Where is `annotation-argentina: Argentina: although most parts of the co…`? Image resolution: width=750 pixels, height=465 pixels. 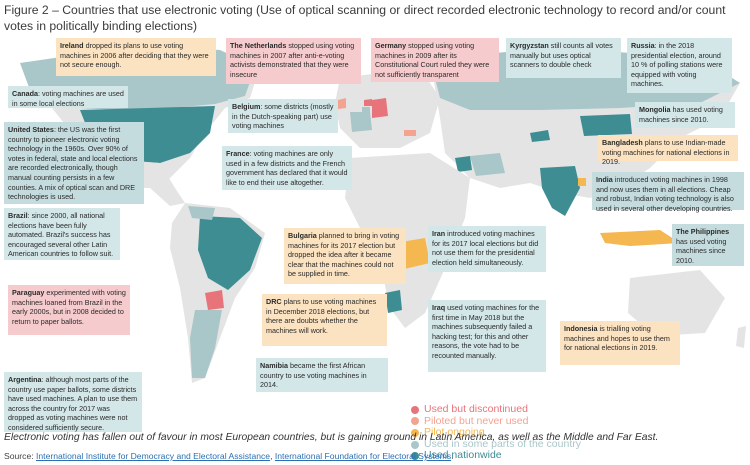
annotation-argentina: Argentina: although most parts of the co… is located at coordinates (73, 402).